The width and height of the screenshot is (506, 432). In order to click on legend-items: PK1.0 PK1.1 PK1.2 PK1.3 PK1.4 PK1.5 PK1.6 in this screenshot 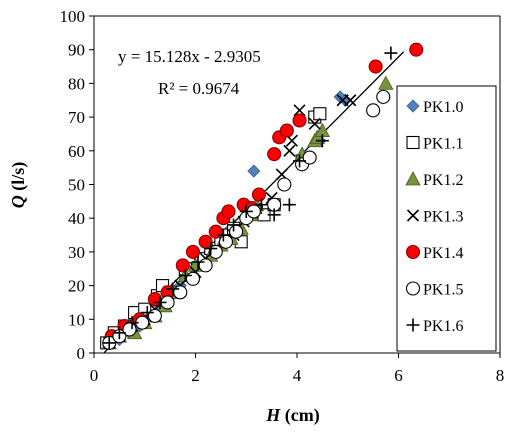, I will do `click(434, 217)`.